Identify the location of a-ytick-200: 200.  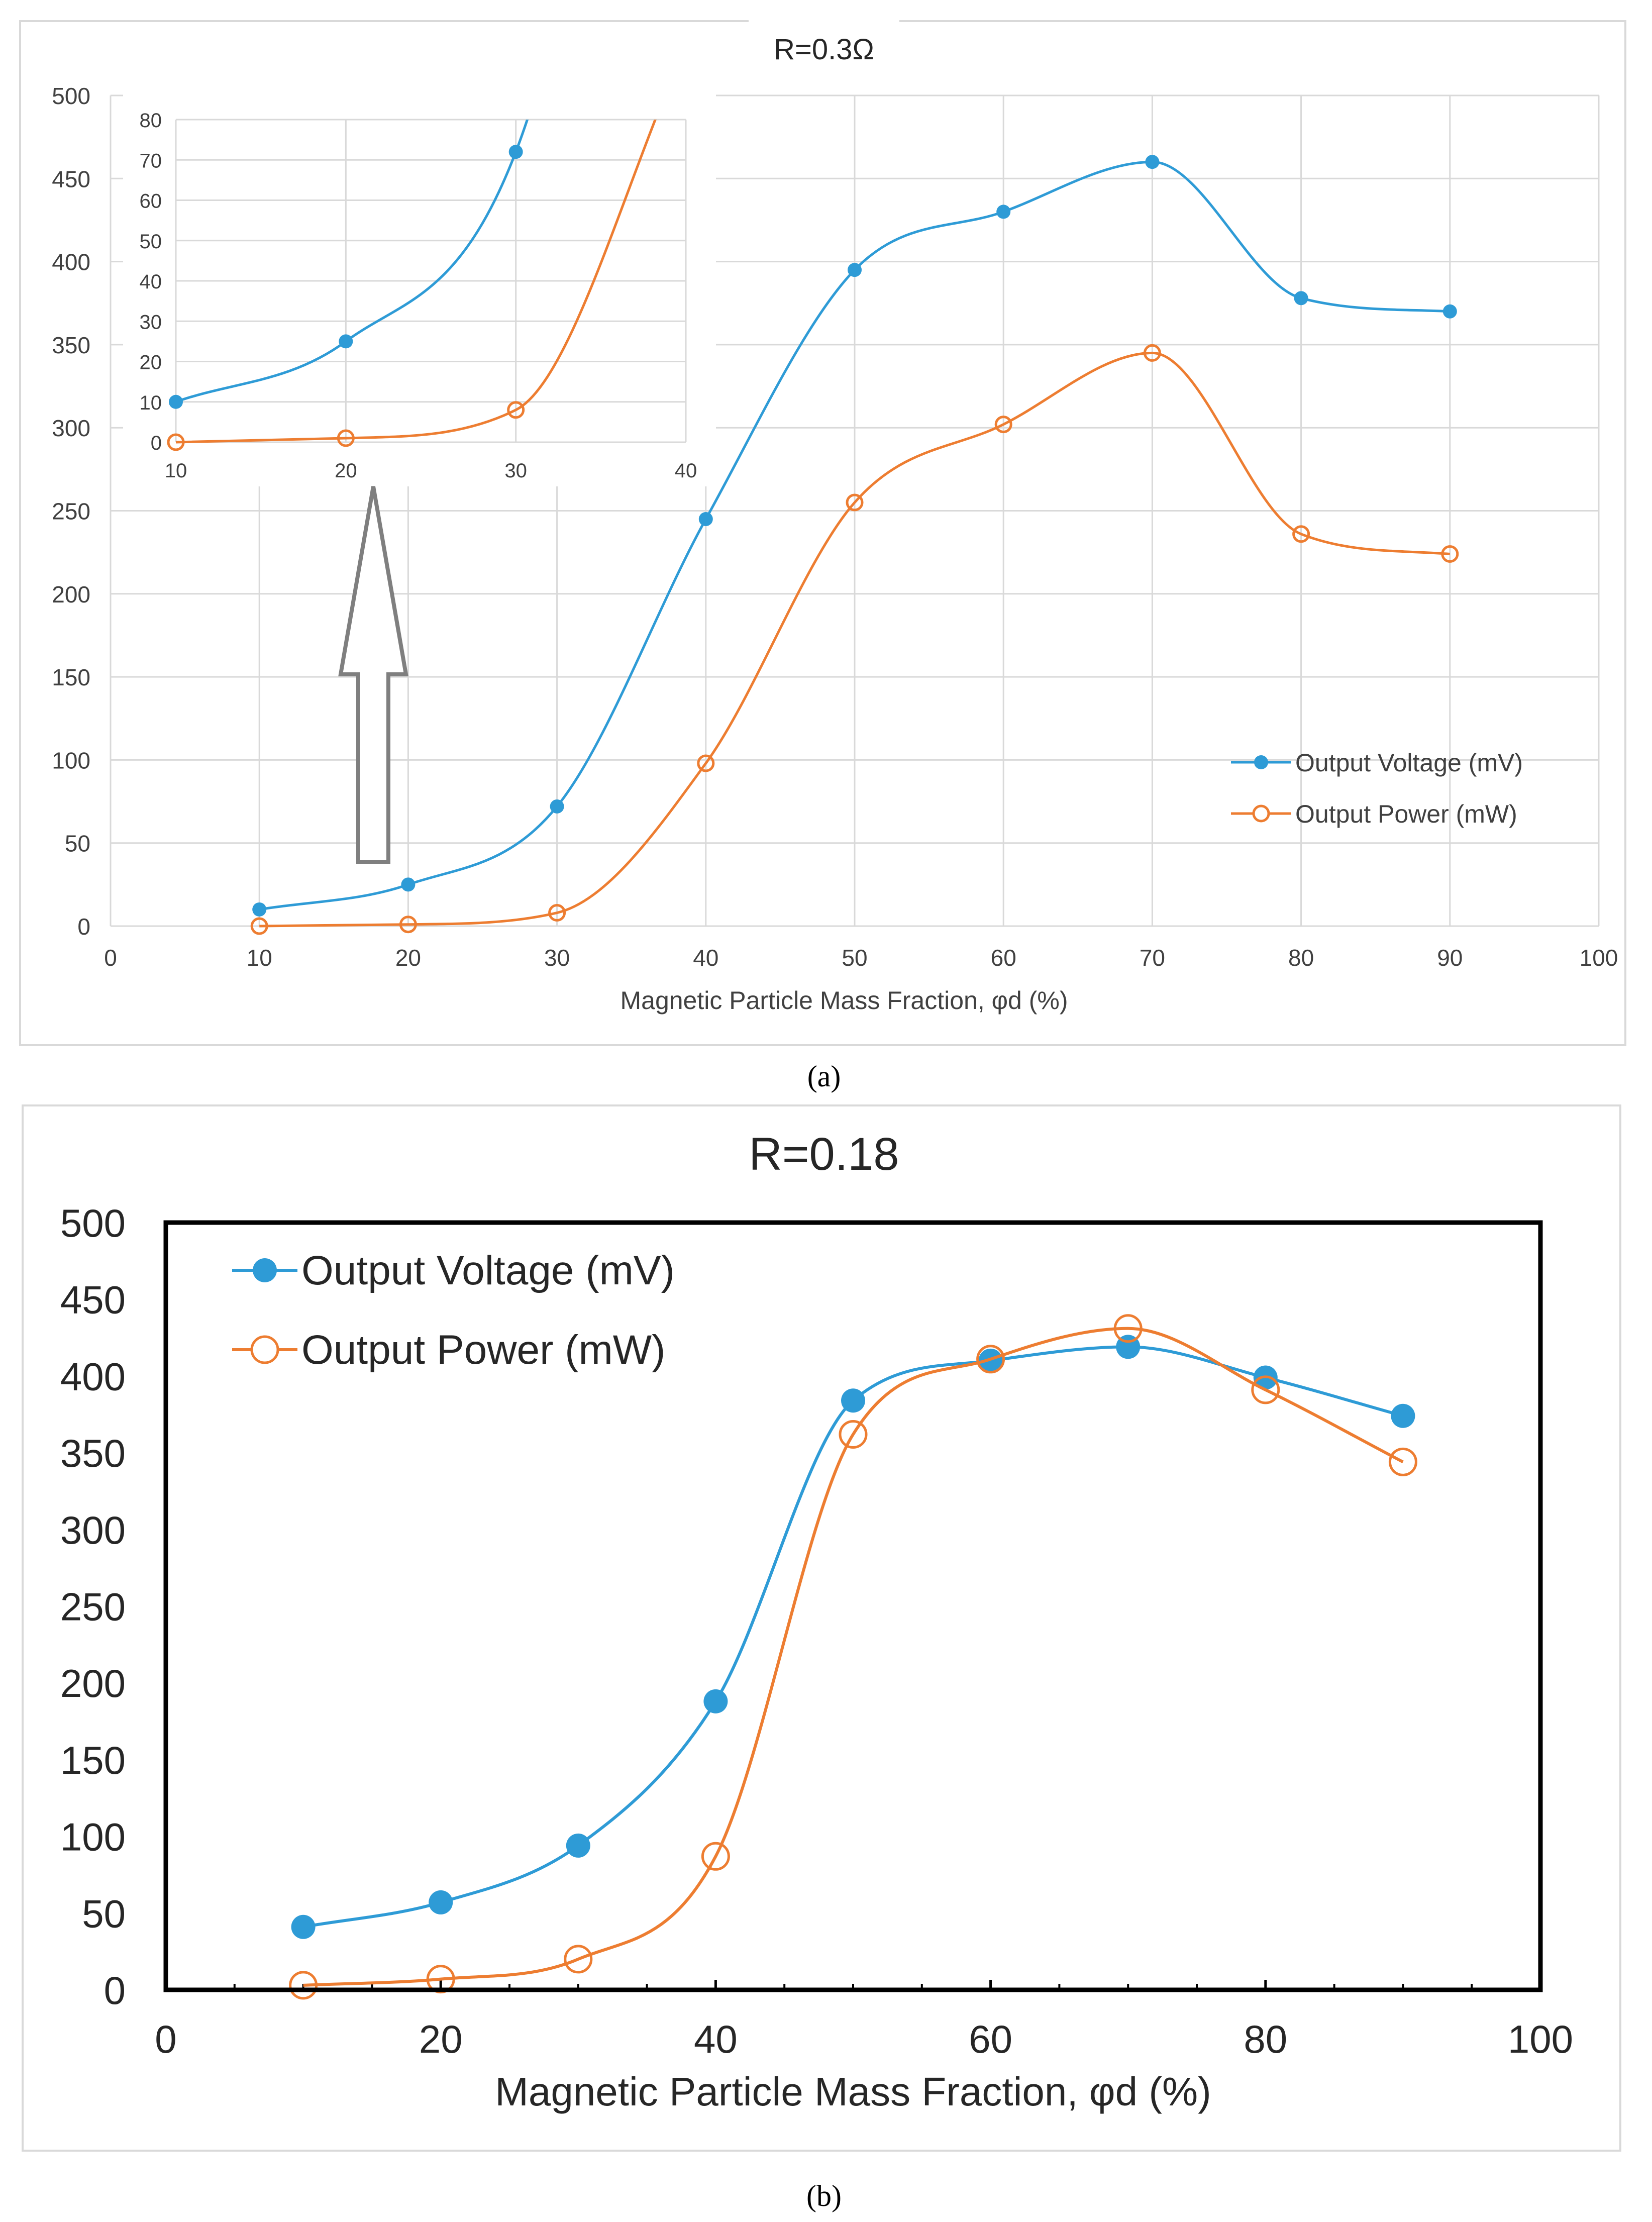
(71, 594).